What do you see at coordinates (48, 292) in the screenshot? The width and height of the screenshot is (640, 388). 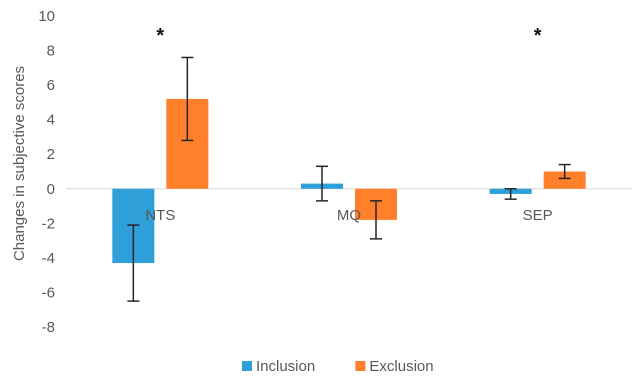 I see `y-tick-label: -6` at bounding box center [48, 292].